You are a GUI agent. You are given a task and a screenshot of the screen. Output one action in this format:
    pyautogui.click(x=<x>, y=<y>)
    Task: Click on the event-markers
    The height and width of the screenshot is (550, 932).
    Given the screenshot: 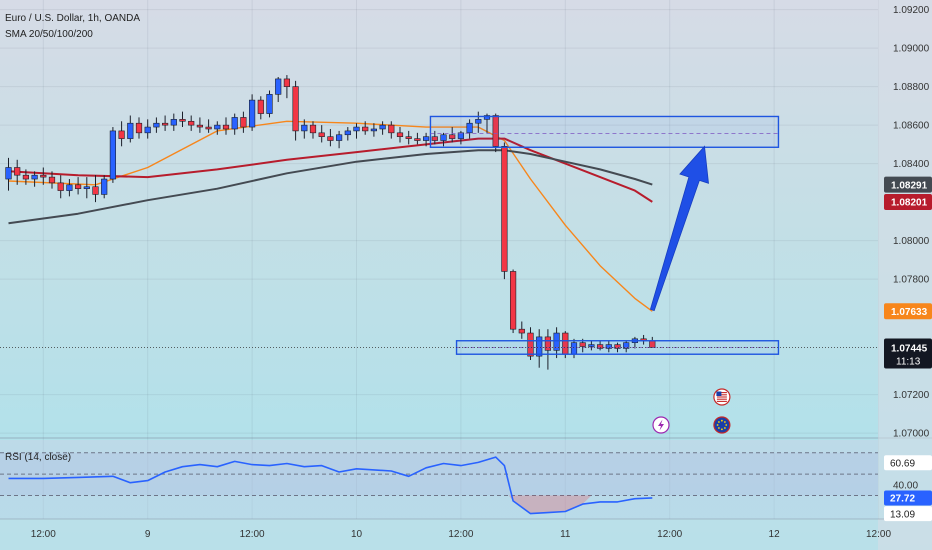 What is the action you would take?
    pyautogui.click(x=691, y=411)
    